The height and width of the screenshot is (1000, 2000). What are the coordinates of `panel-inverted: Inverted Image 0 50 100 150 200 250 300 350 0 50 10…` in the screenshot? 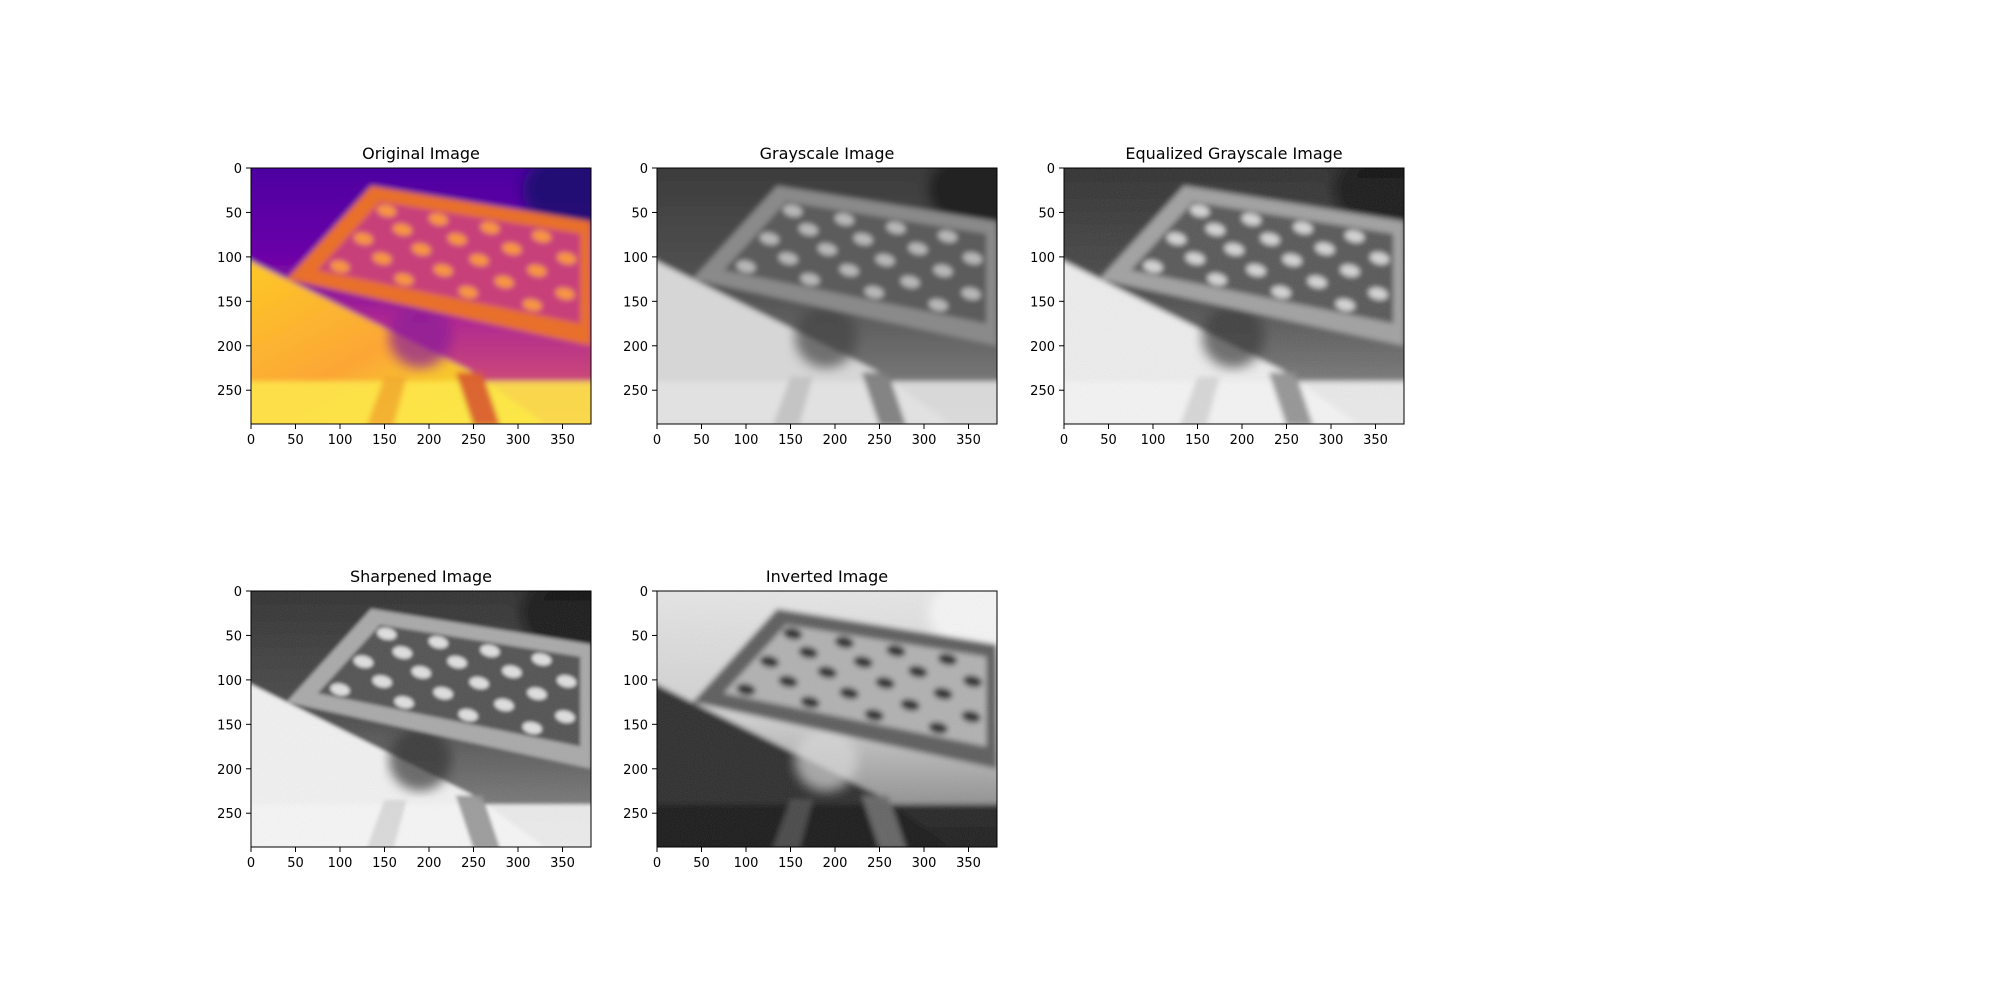 It's located at (810, 719).